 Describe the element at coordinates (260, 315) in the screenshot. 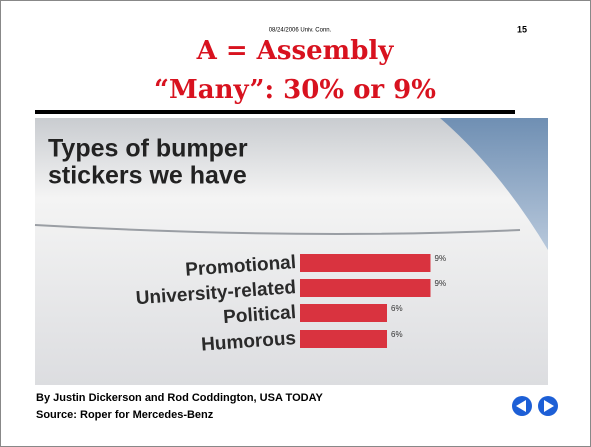

I see `category-label: Political` at that location.